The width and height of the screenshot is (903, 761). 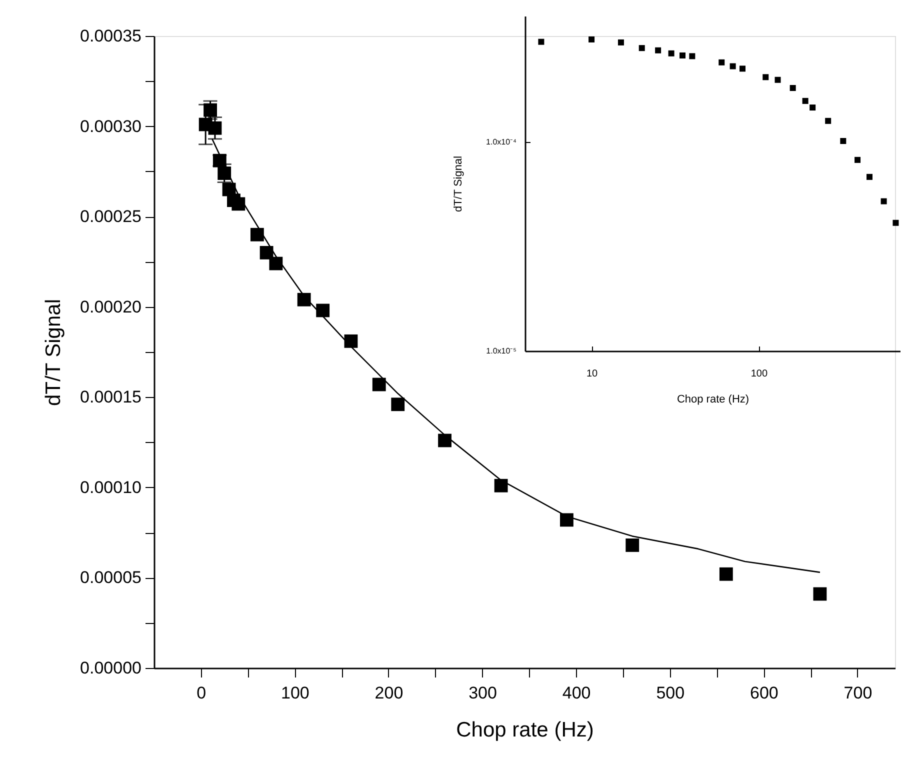 I want to click on y-tick-label: 1.0x10⁻⁵, so click(x=501, y=351).